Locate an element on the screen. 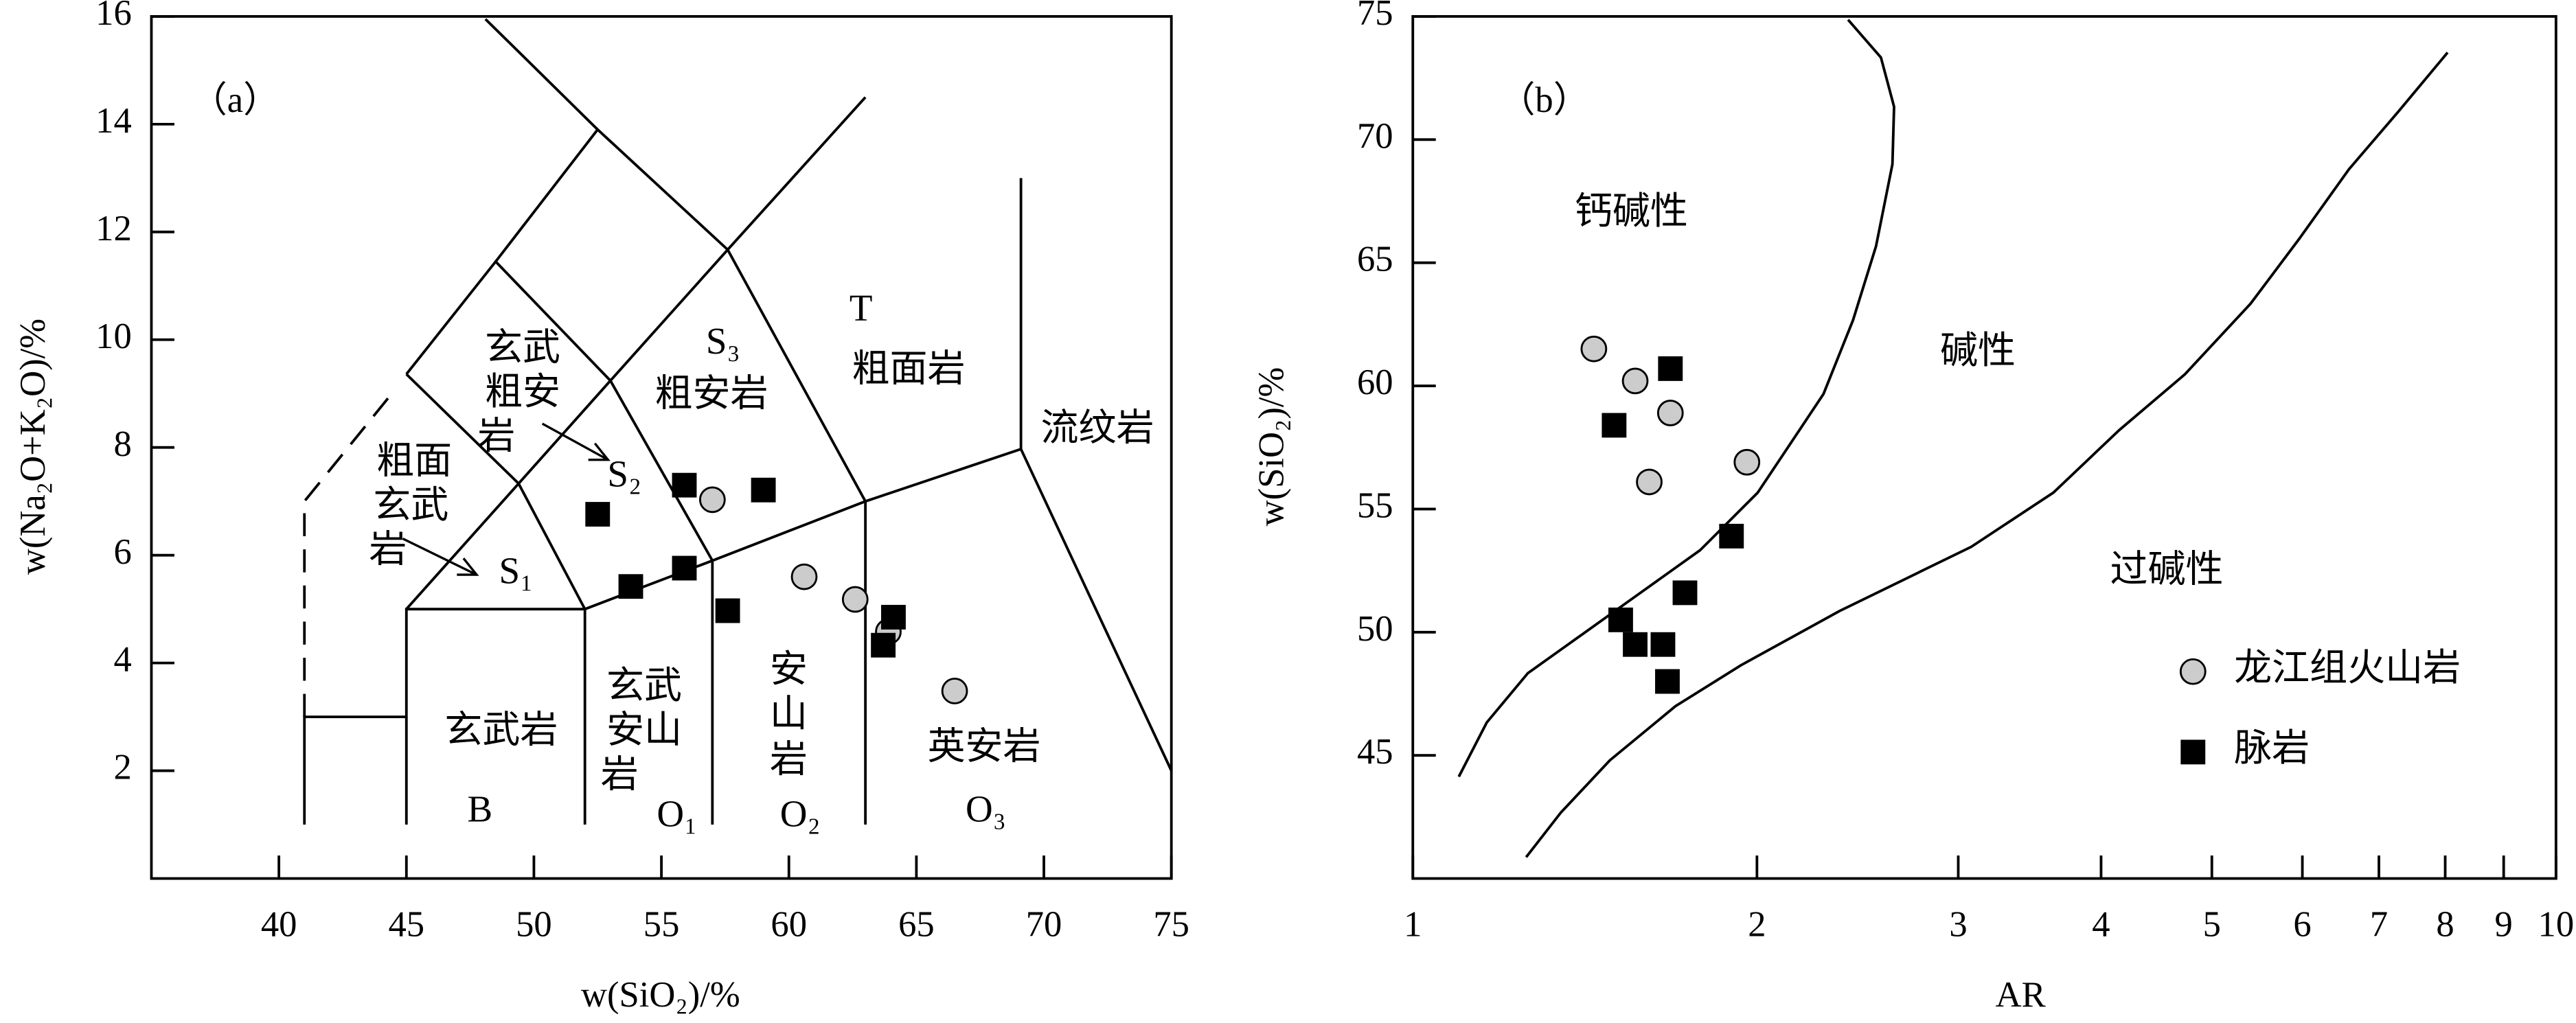  field-label: 粗面 is located at coordinates (414, 460).